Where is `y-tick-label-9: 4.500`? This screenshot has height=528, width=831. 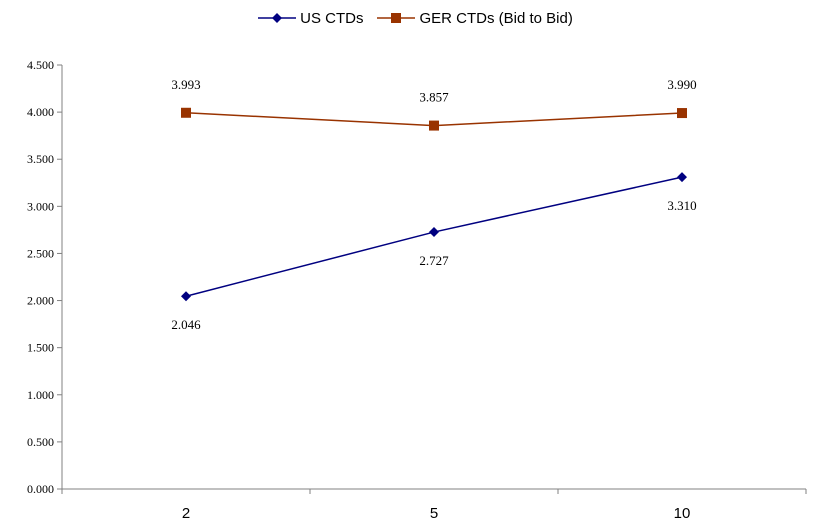 y-tick-label-9: 4.500 is located at coordinates (40, 65).